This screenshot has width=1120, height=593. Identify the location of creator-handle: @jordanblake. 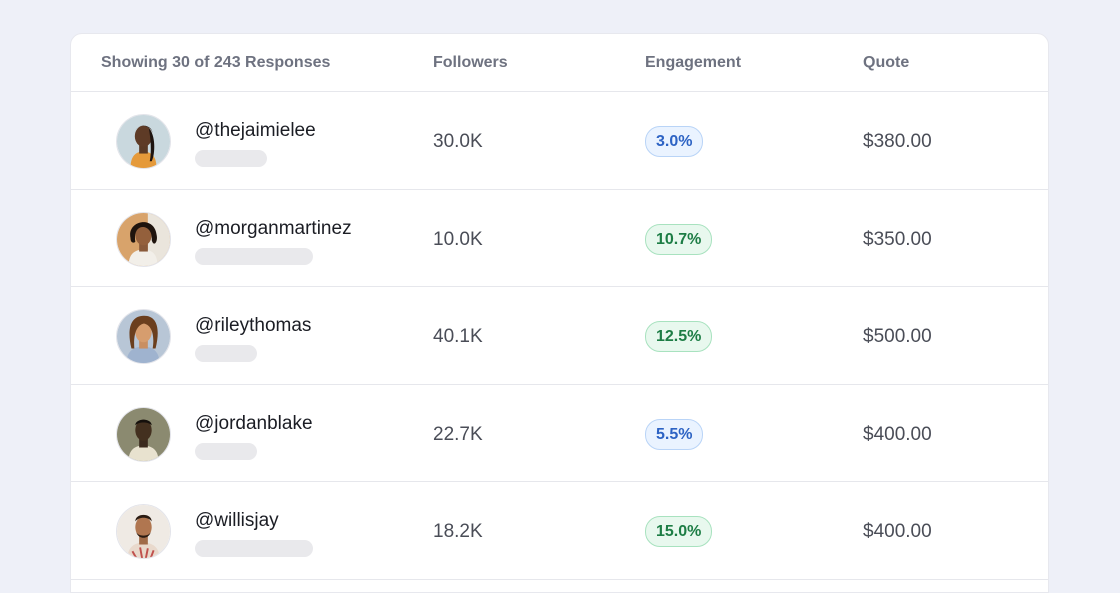
(254, 423).